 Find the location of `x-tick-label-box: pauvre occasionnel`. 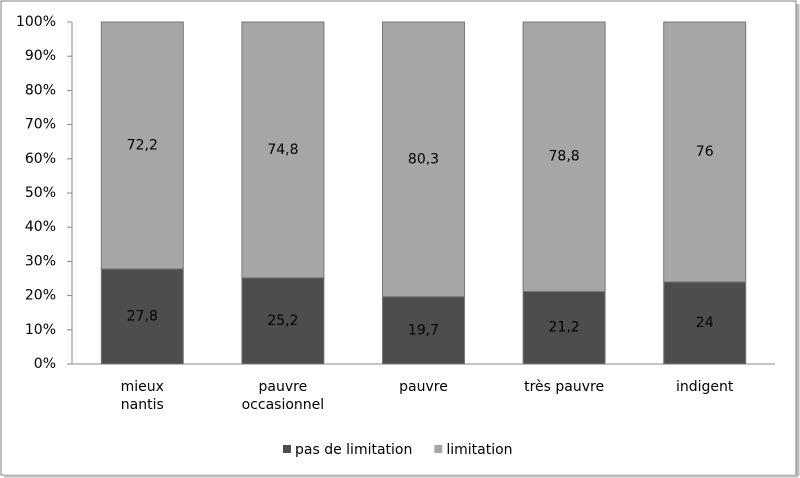

x-tick-label-box: pauvre occasionnel is located at coordinates (283, 396).